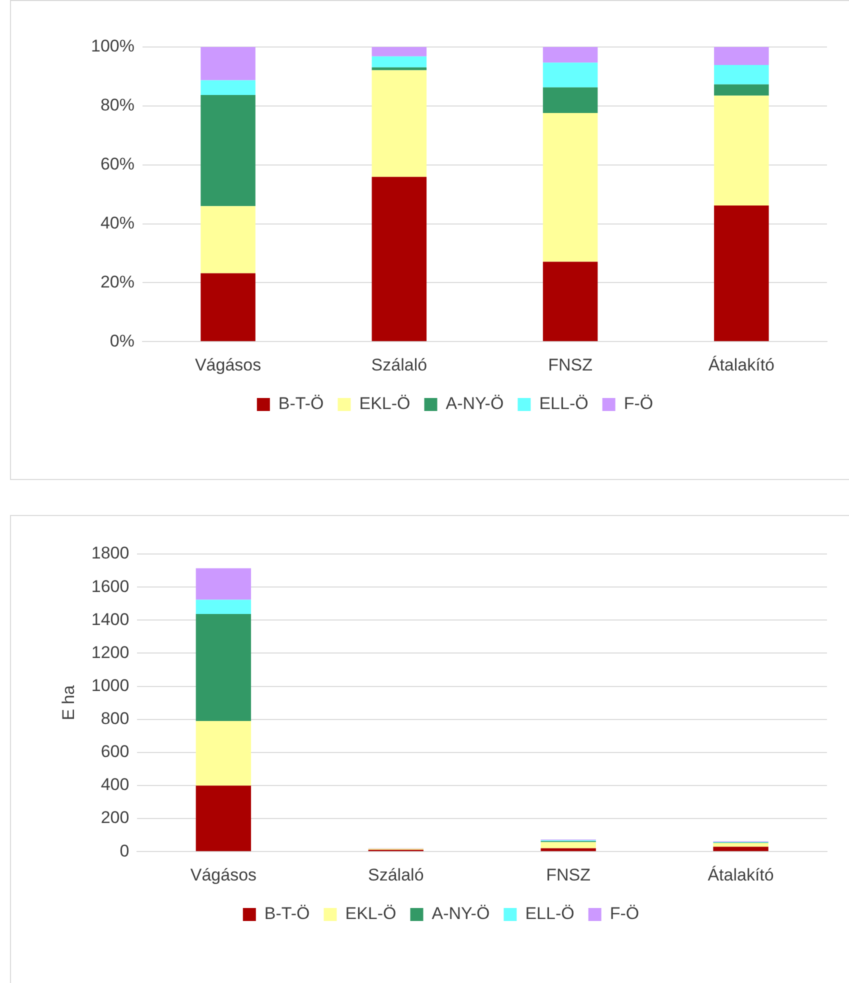  What do you see at coordinates (115, 818) in the screenshot?
I see `y-tick-label: 200` at bounding box center [115, 818].